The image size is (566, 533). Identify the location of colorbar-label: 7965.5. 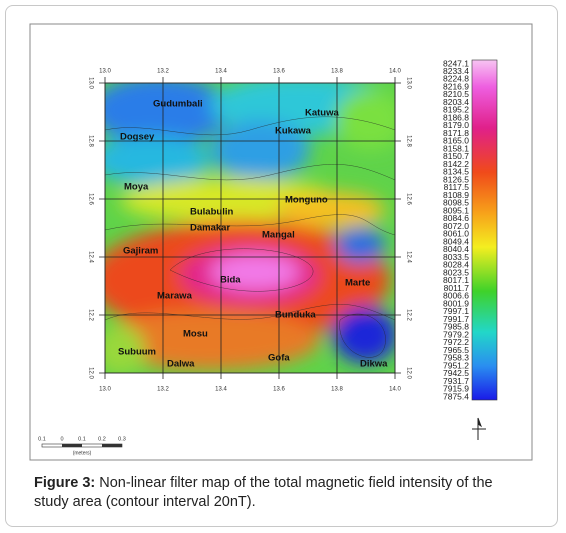
(456, 350).